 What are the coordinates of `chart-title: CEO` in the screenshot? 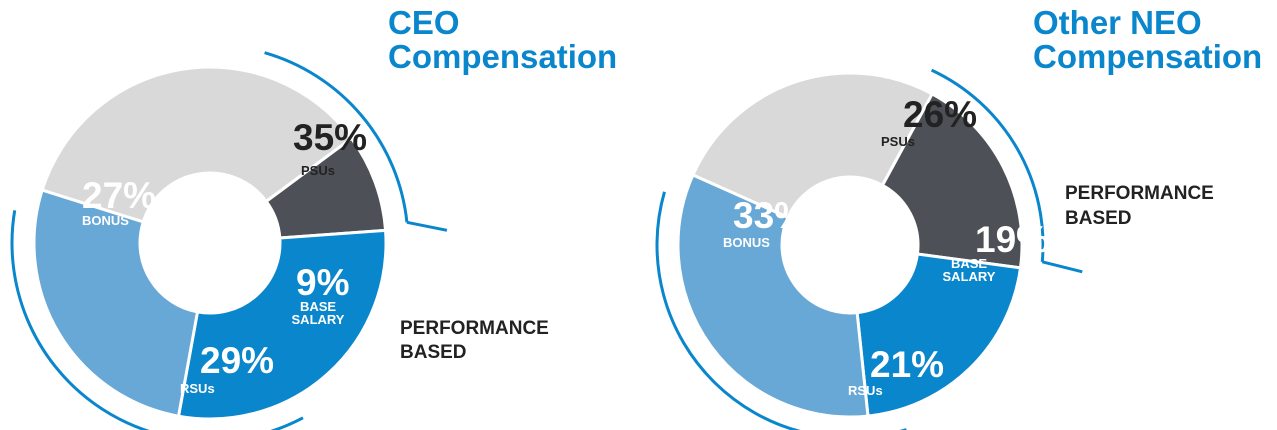 It's located at (424, 22).